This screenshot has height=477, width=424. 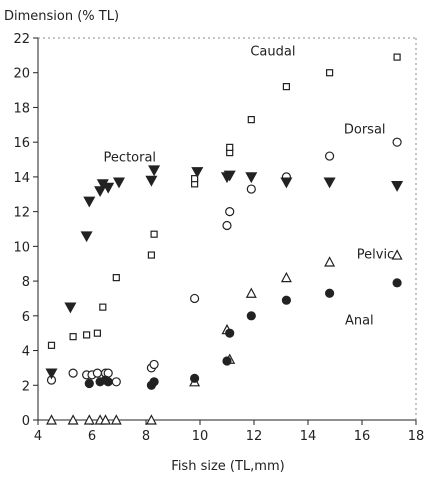 What do you see at coordinates (254, 436) in the screenshot?
I see `x-tick-label: 12` at bounding box center [254, 436].